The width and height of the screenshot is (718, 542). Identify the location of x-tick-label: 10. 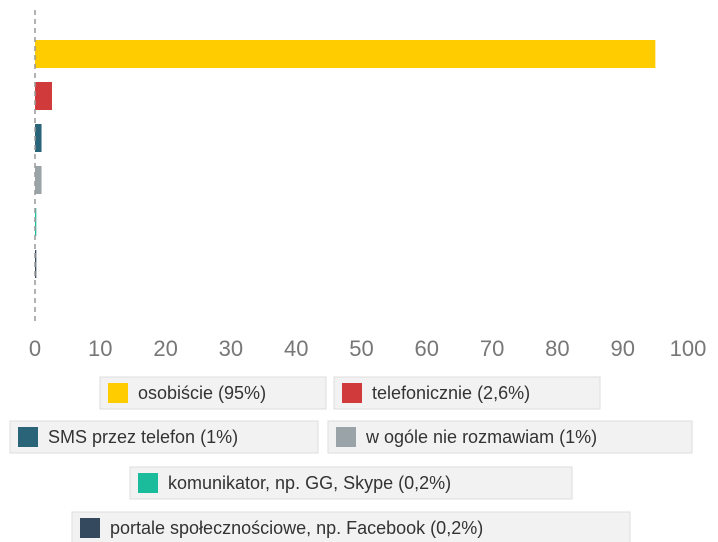
(100, 348).